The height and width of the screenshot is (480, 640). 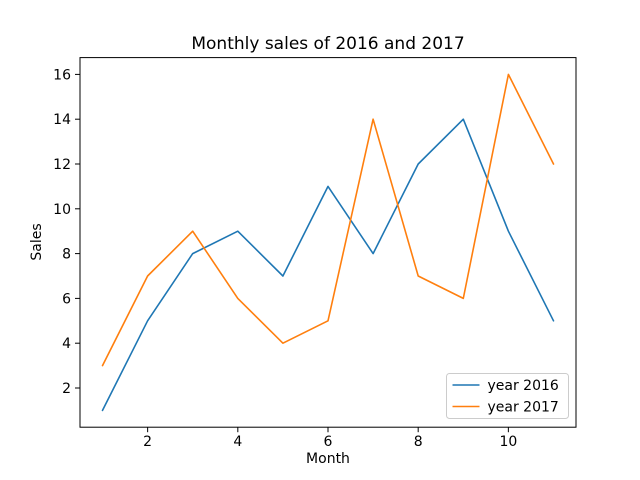 I want to click on legend-entry-label: year 2016, so click(x=523, y=386).